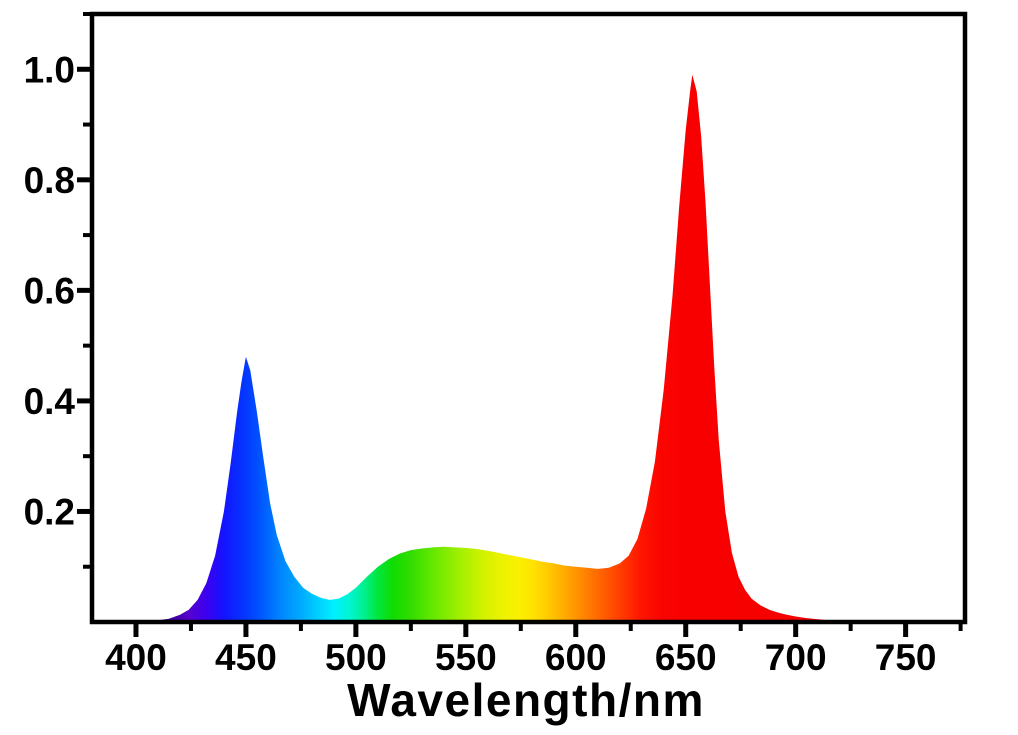 Image resolution: width=1018 pixels, height=735 pixels. I want to click on y-tick-label-0.8: 0.8, so click(49, 180).